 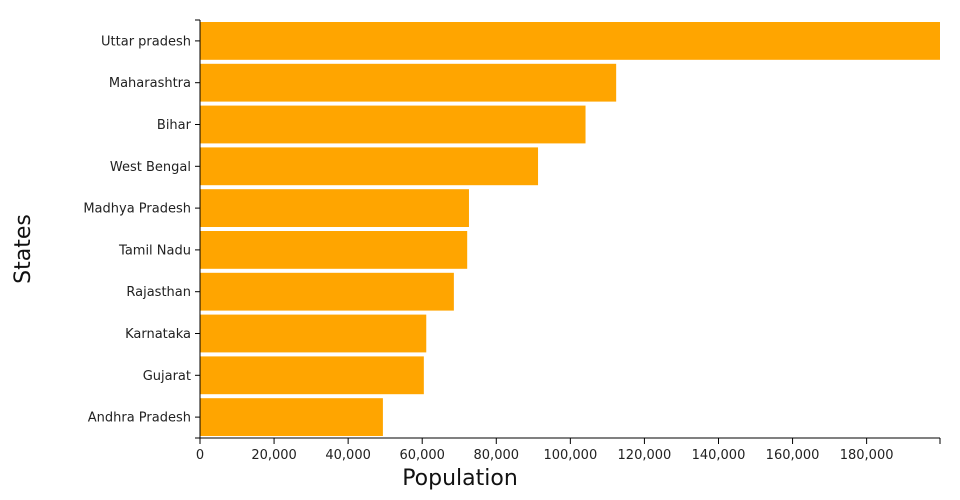 I want to click on x-tick-label: 60,000, so click(x=422, y=455).